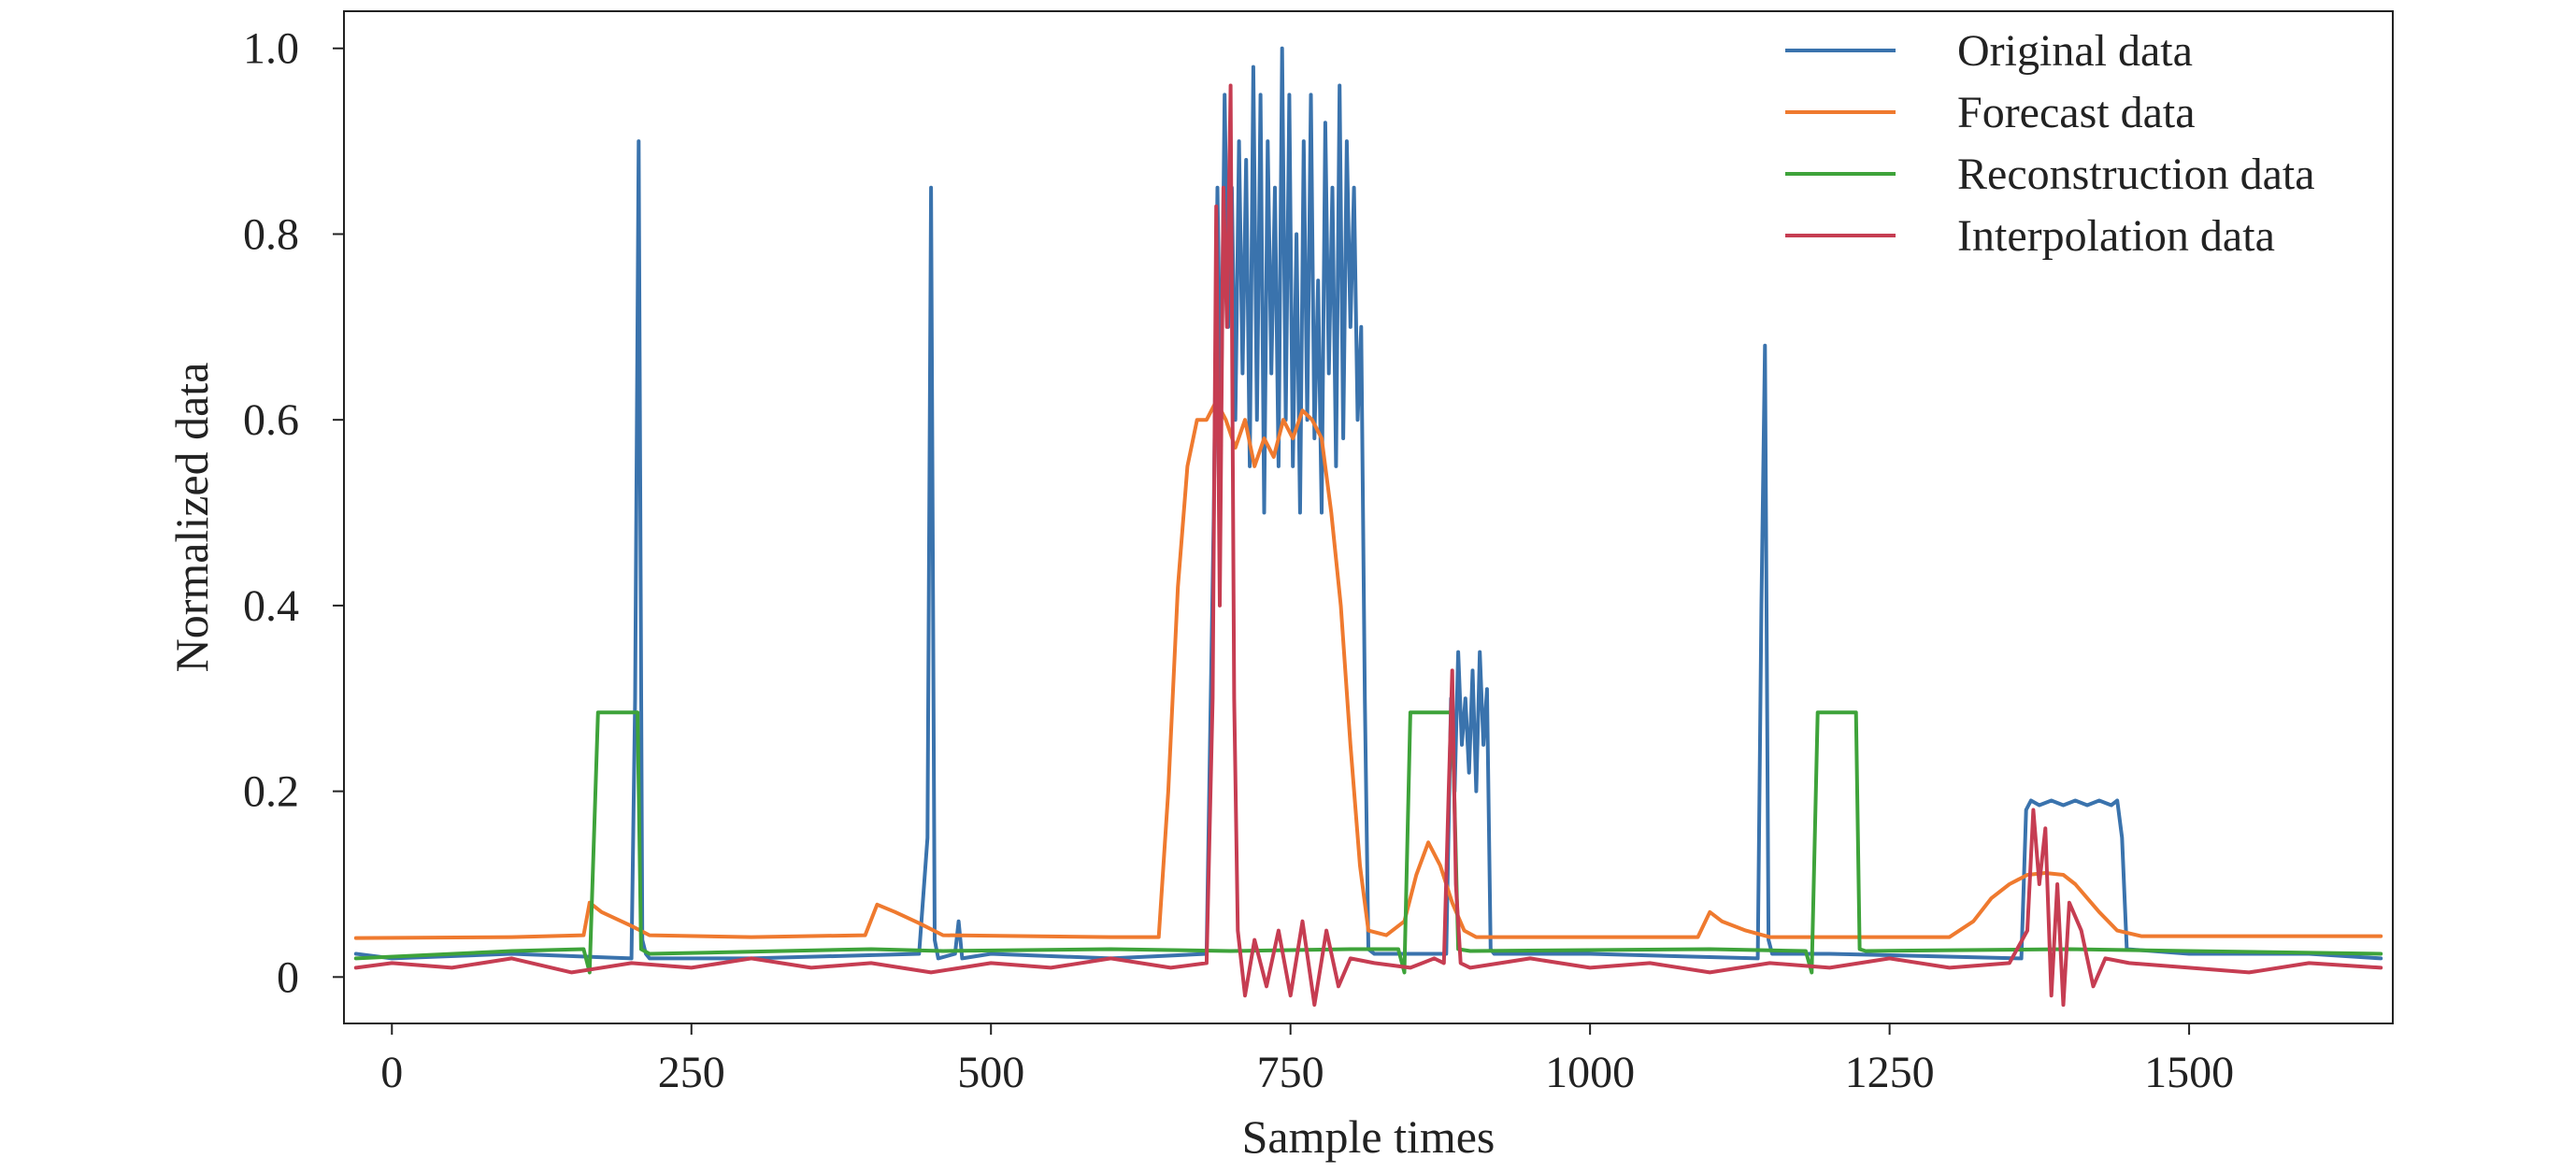 Image resolution: width=2576 pixels, height=1173 pixels. I want to click on x-tick-label: 750, so click(1290, 1072).